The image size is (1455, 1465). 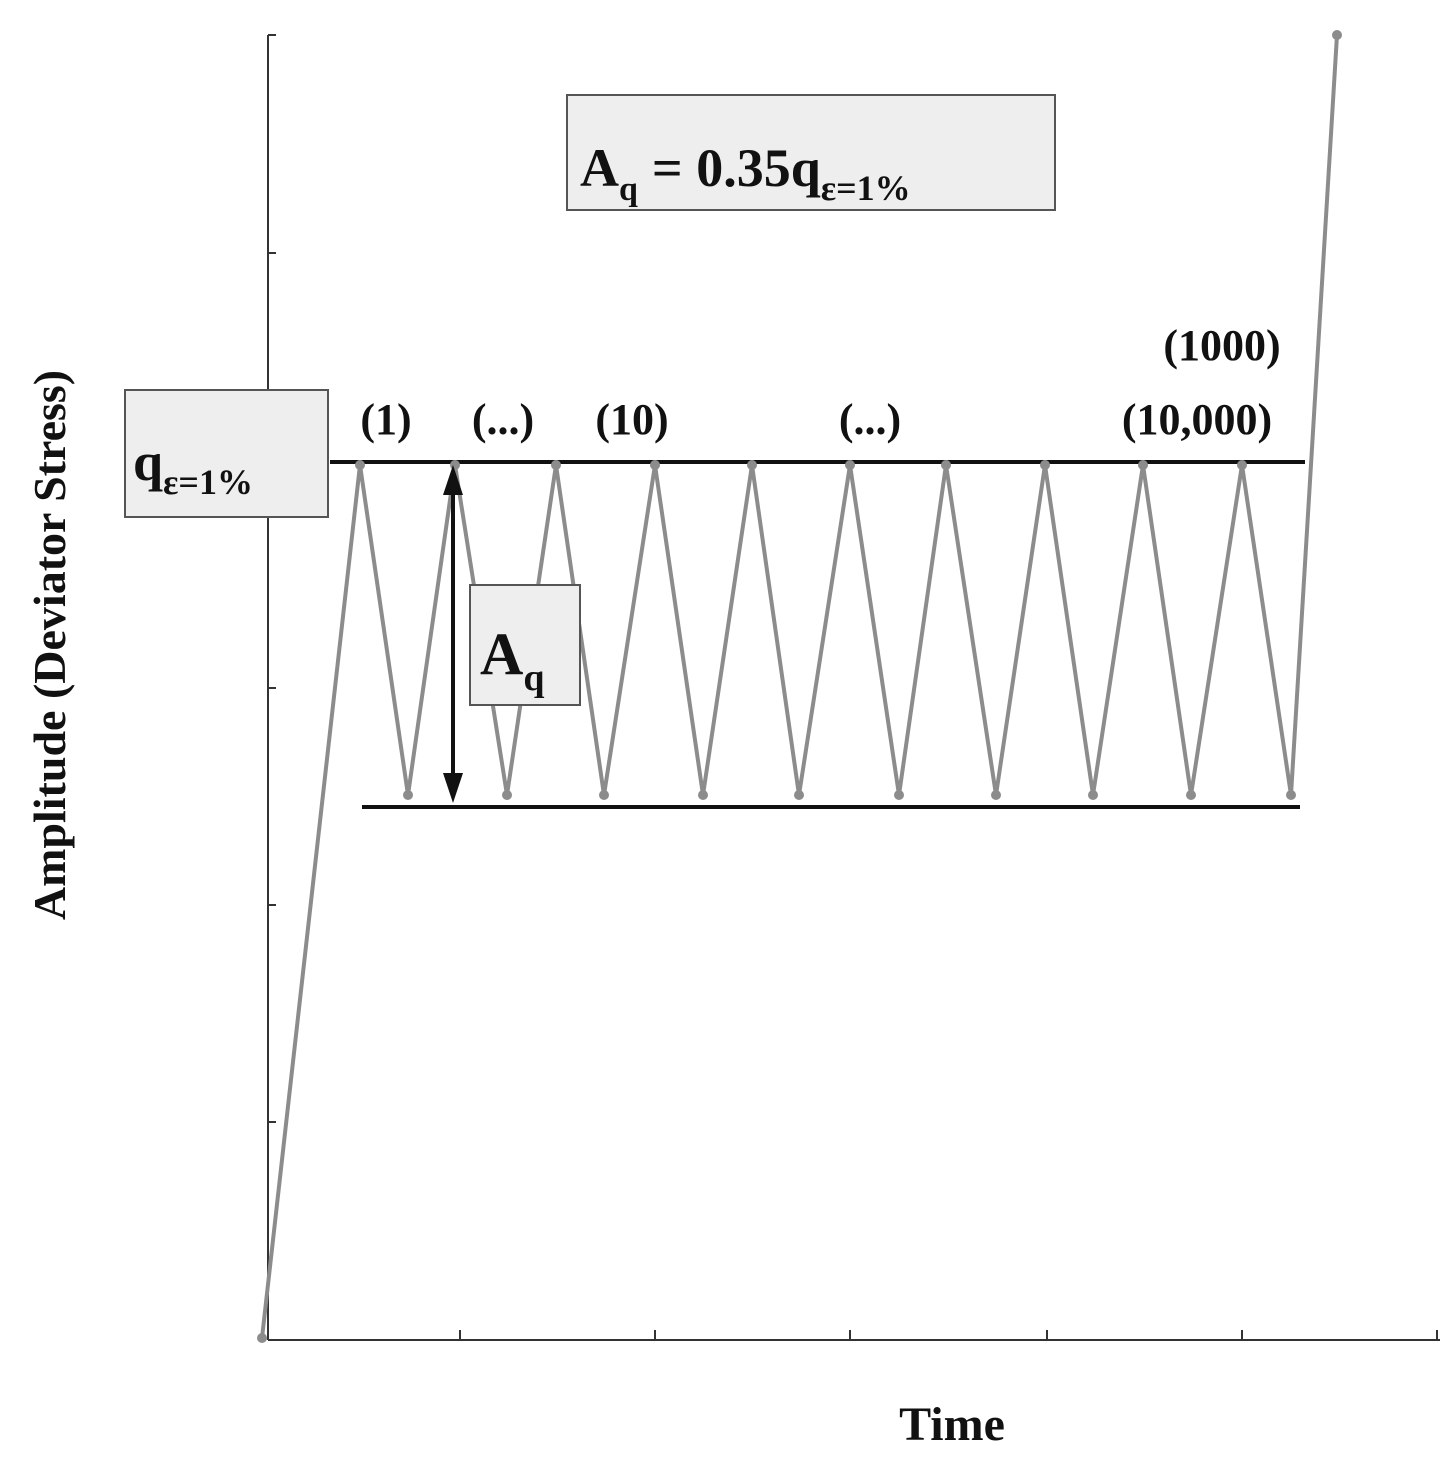 I want to click on formula-box, so click(x=811, y=152).